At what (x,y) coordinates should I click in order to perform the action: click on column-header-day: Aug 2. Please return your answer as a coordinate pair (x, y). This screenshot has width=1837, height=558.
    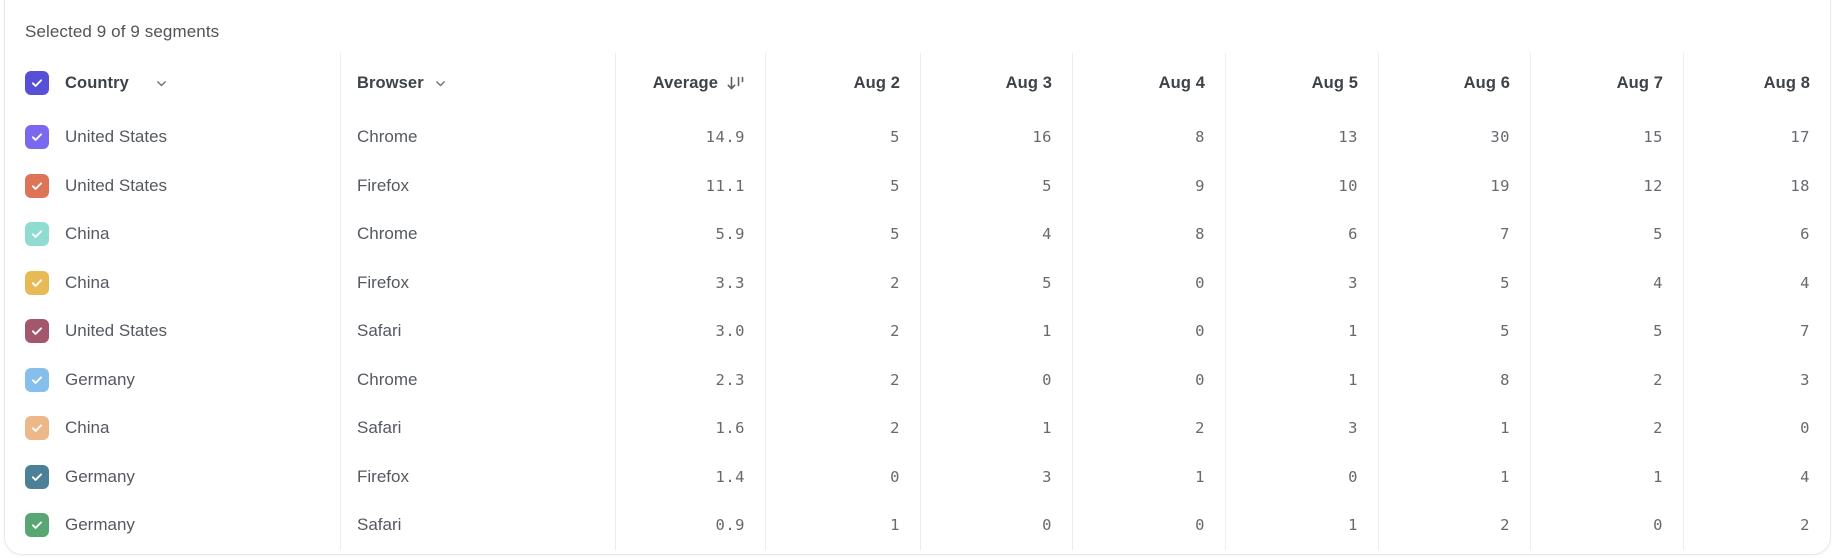
    Looking at the image, I should click on (842, 83).